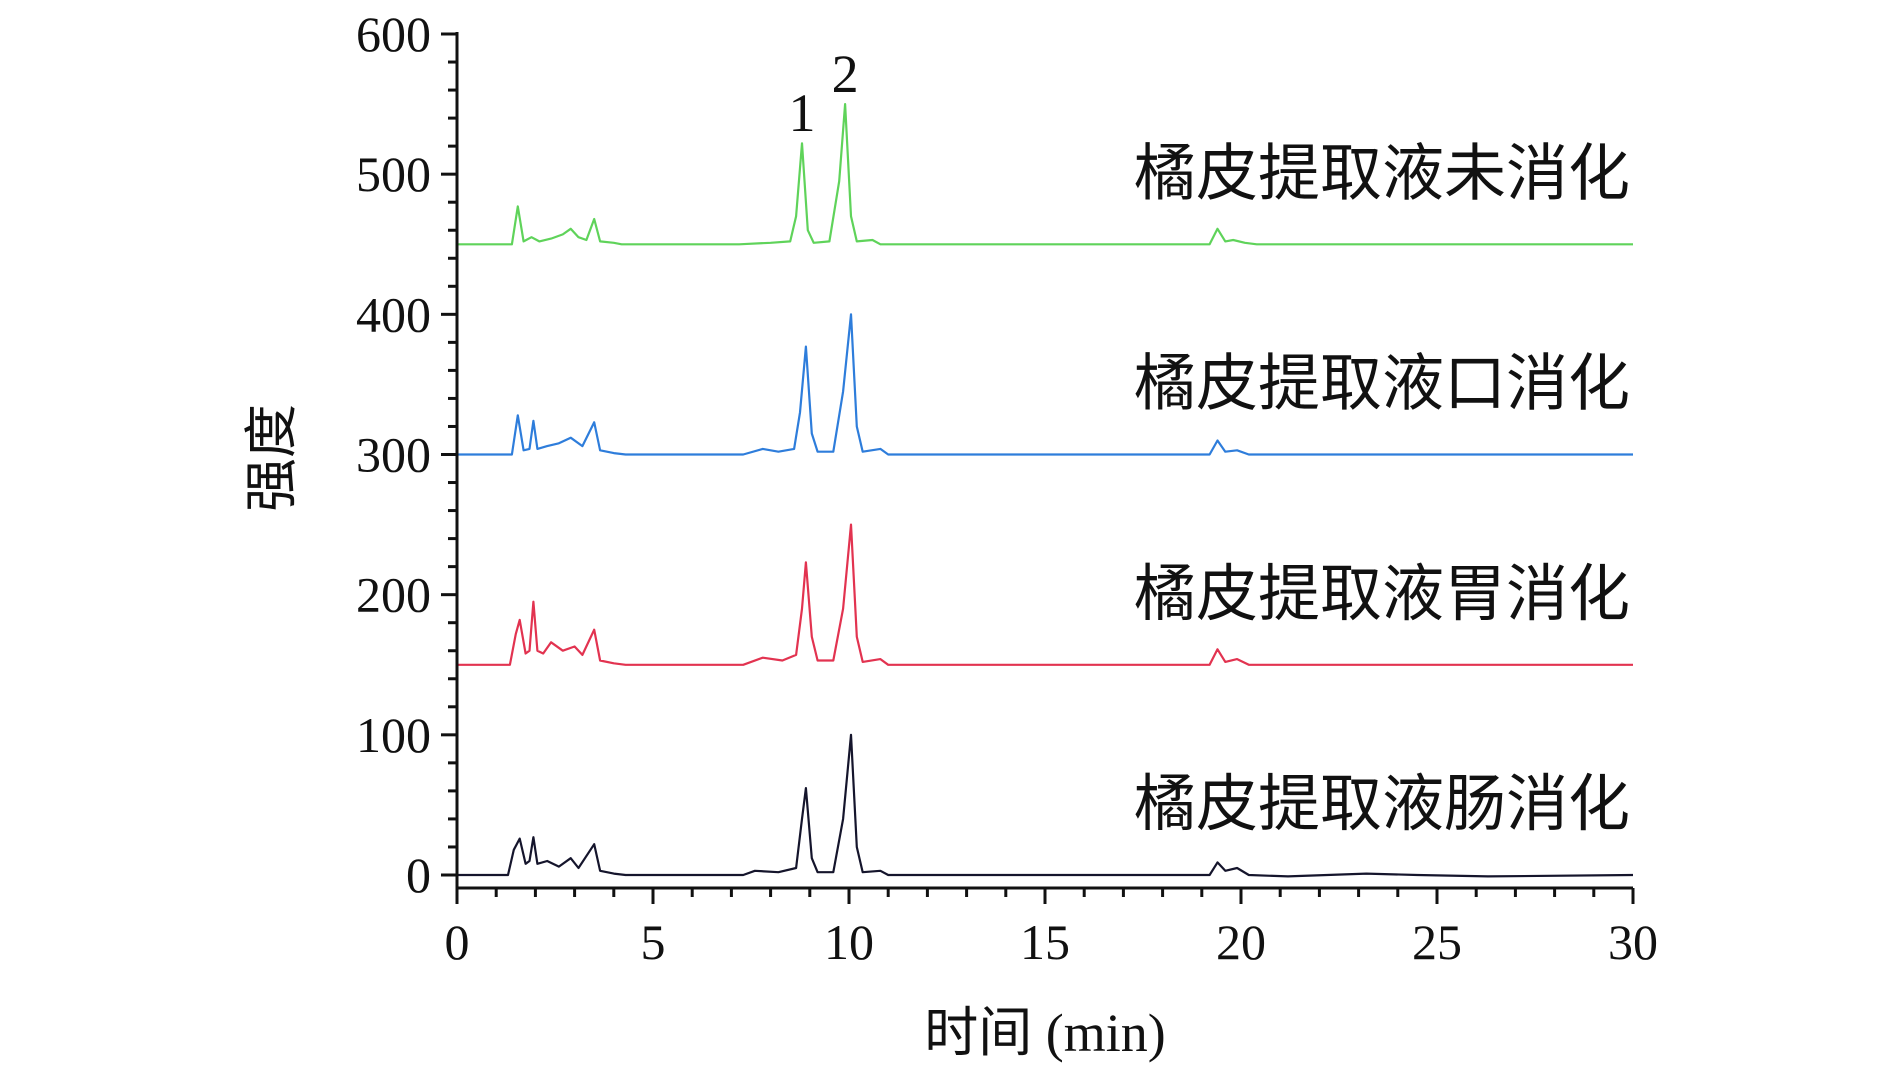 Image resolution: width=1890 pixels, height=1071 pixels. What do you see at coordinates (1382, 385) in the screenshot?
I see `series-label-2: 橘皮提取液口消化` at bounding box center [1382, 385].